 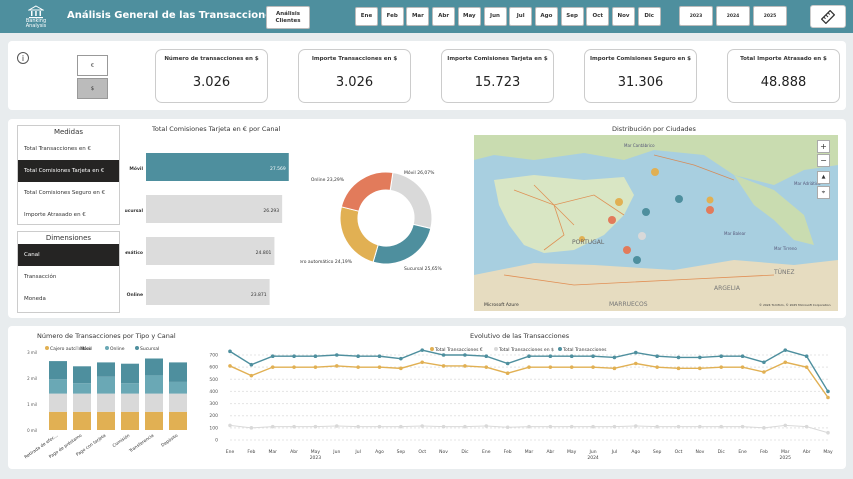 What do you see at coordinates (823, 146) in the screenshot?
I see `map-zoom-in-button: +` at bounding box center [823, 146].